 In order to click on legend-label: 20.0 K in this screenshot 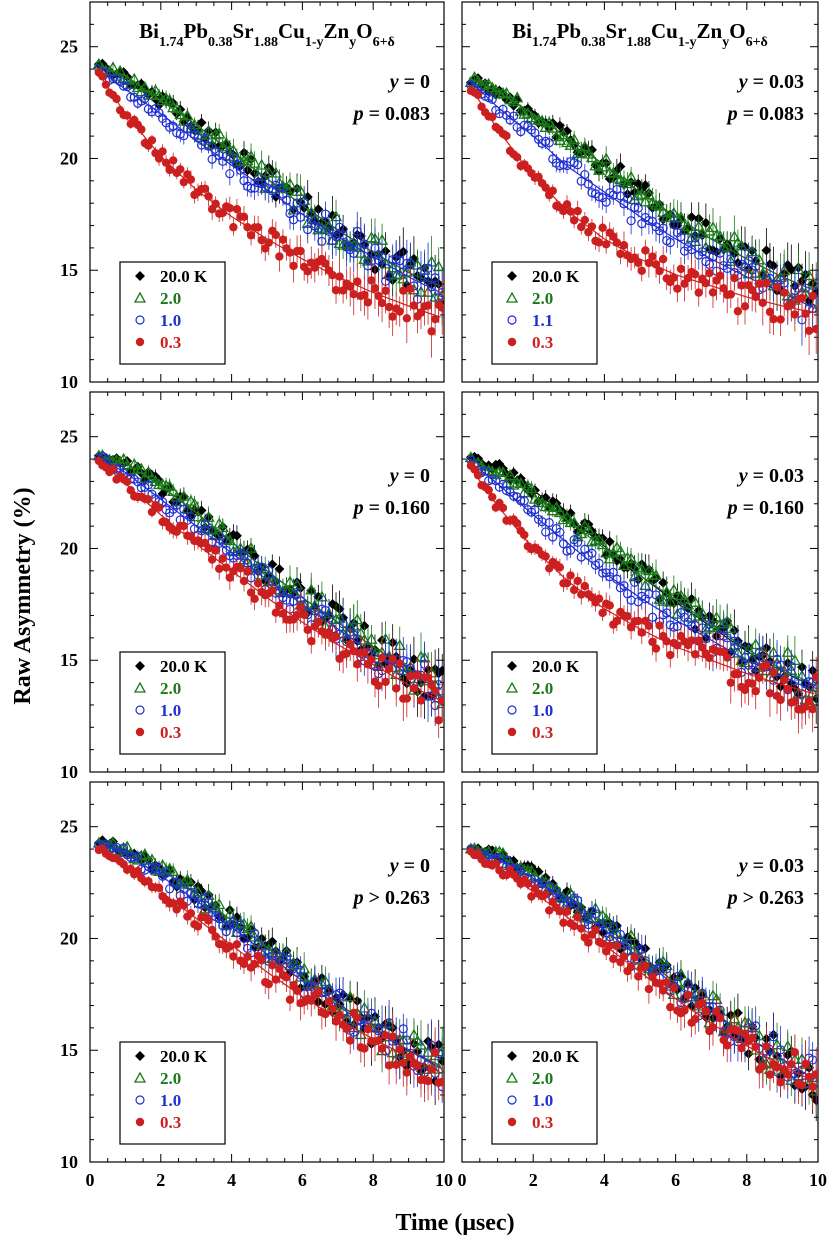, I will do `click(184, 1056)`.